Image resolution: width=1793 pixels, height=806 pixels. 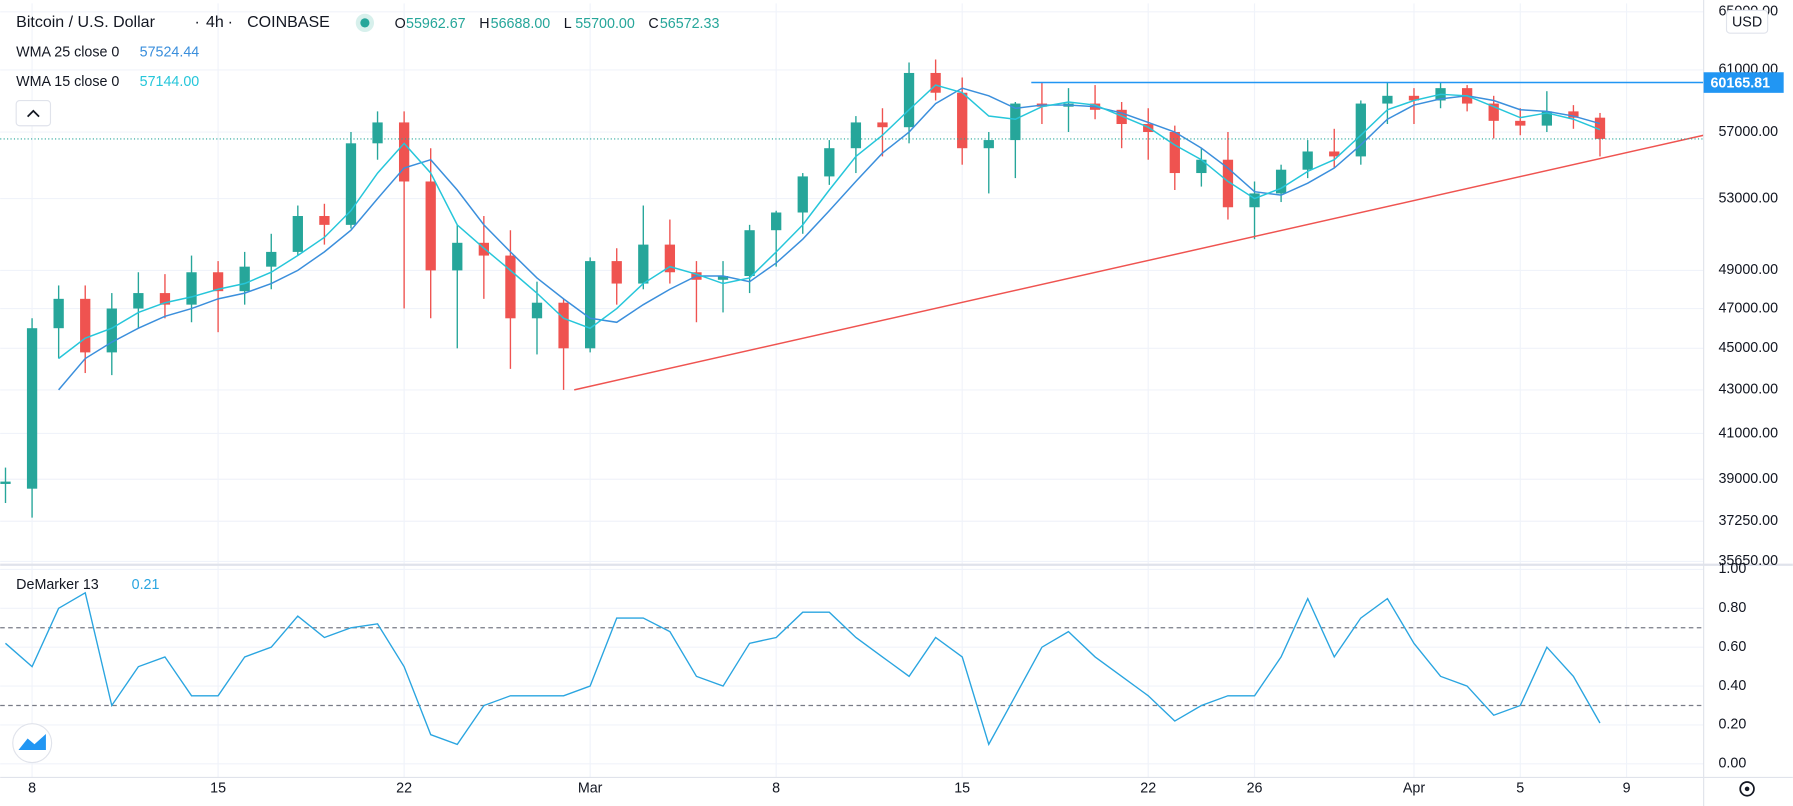 I want to click on indicator-title: DeMarker 13, so click(x=57, y=585).